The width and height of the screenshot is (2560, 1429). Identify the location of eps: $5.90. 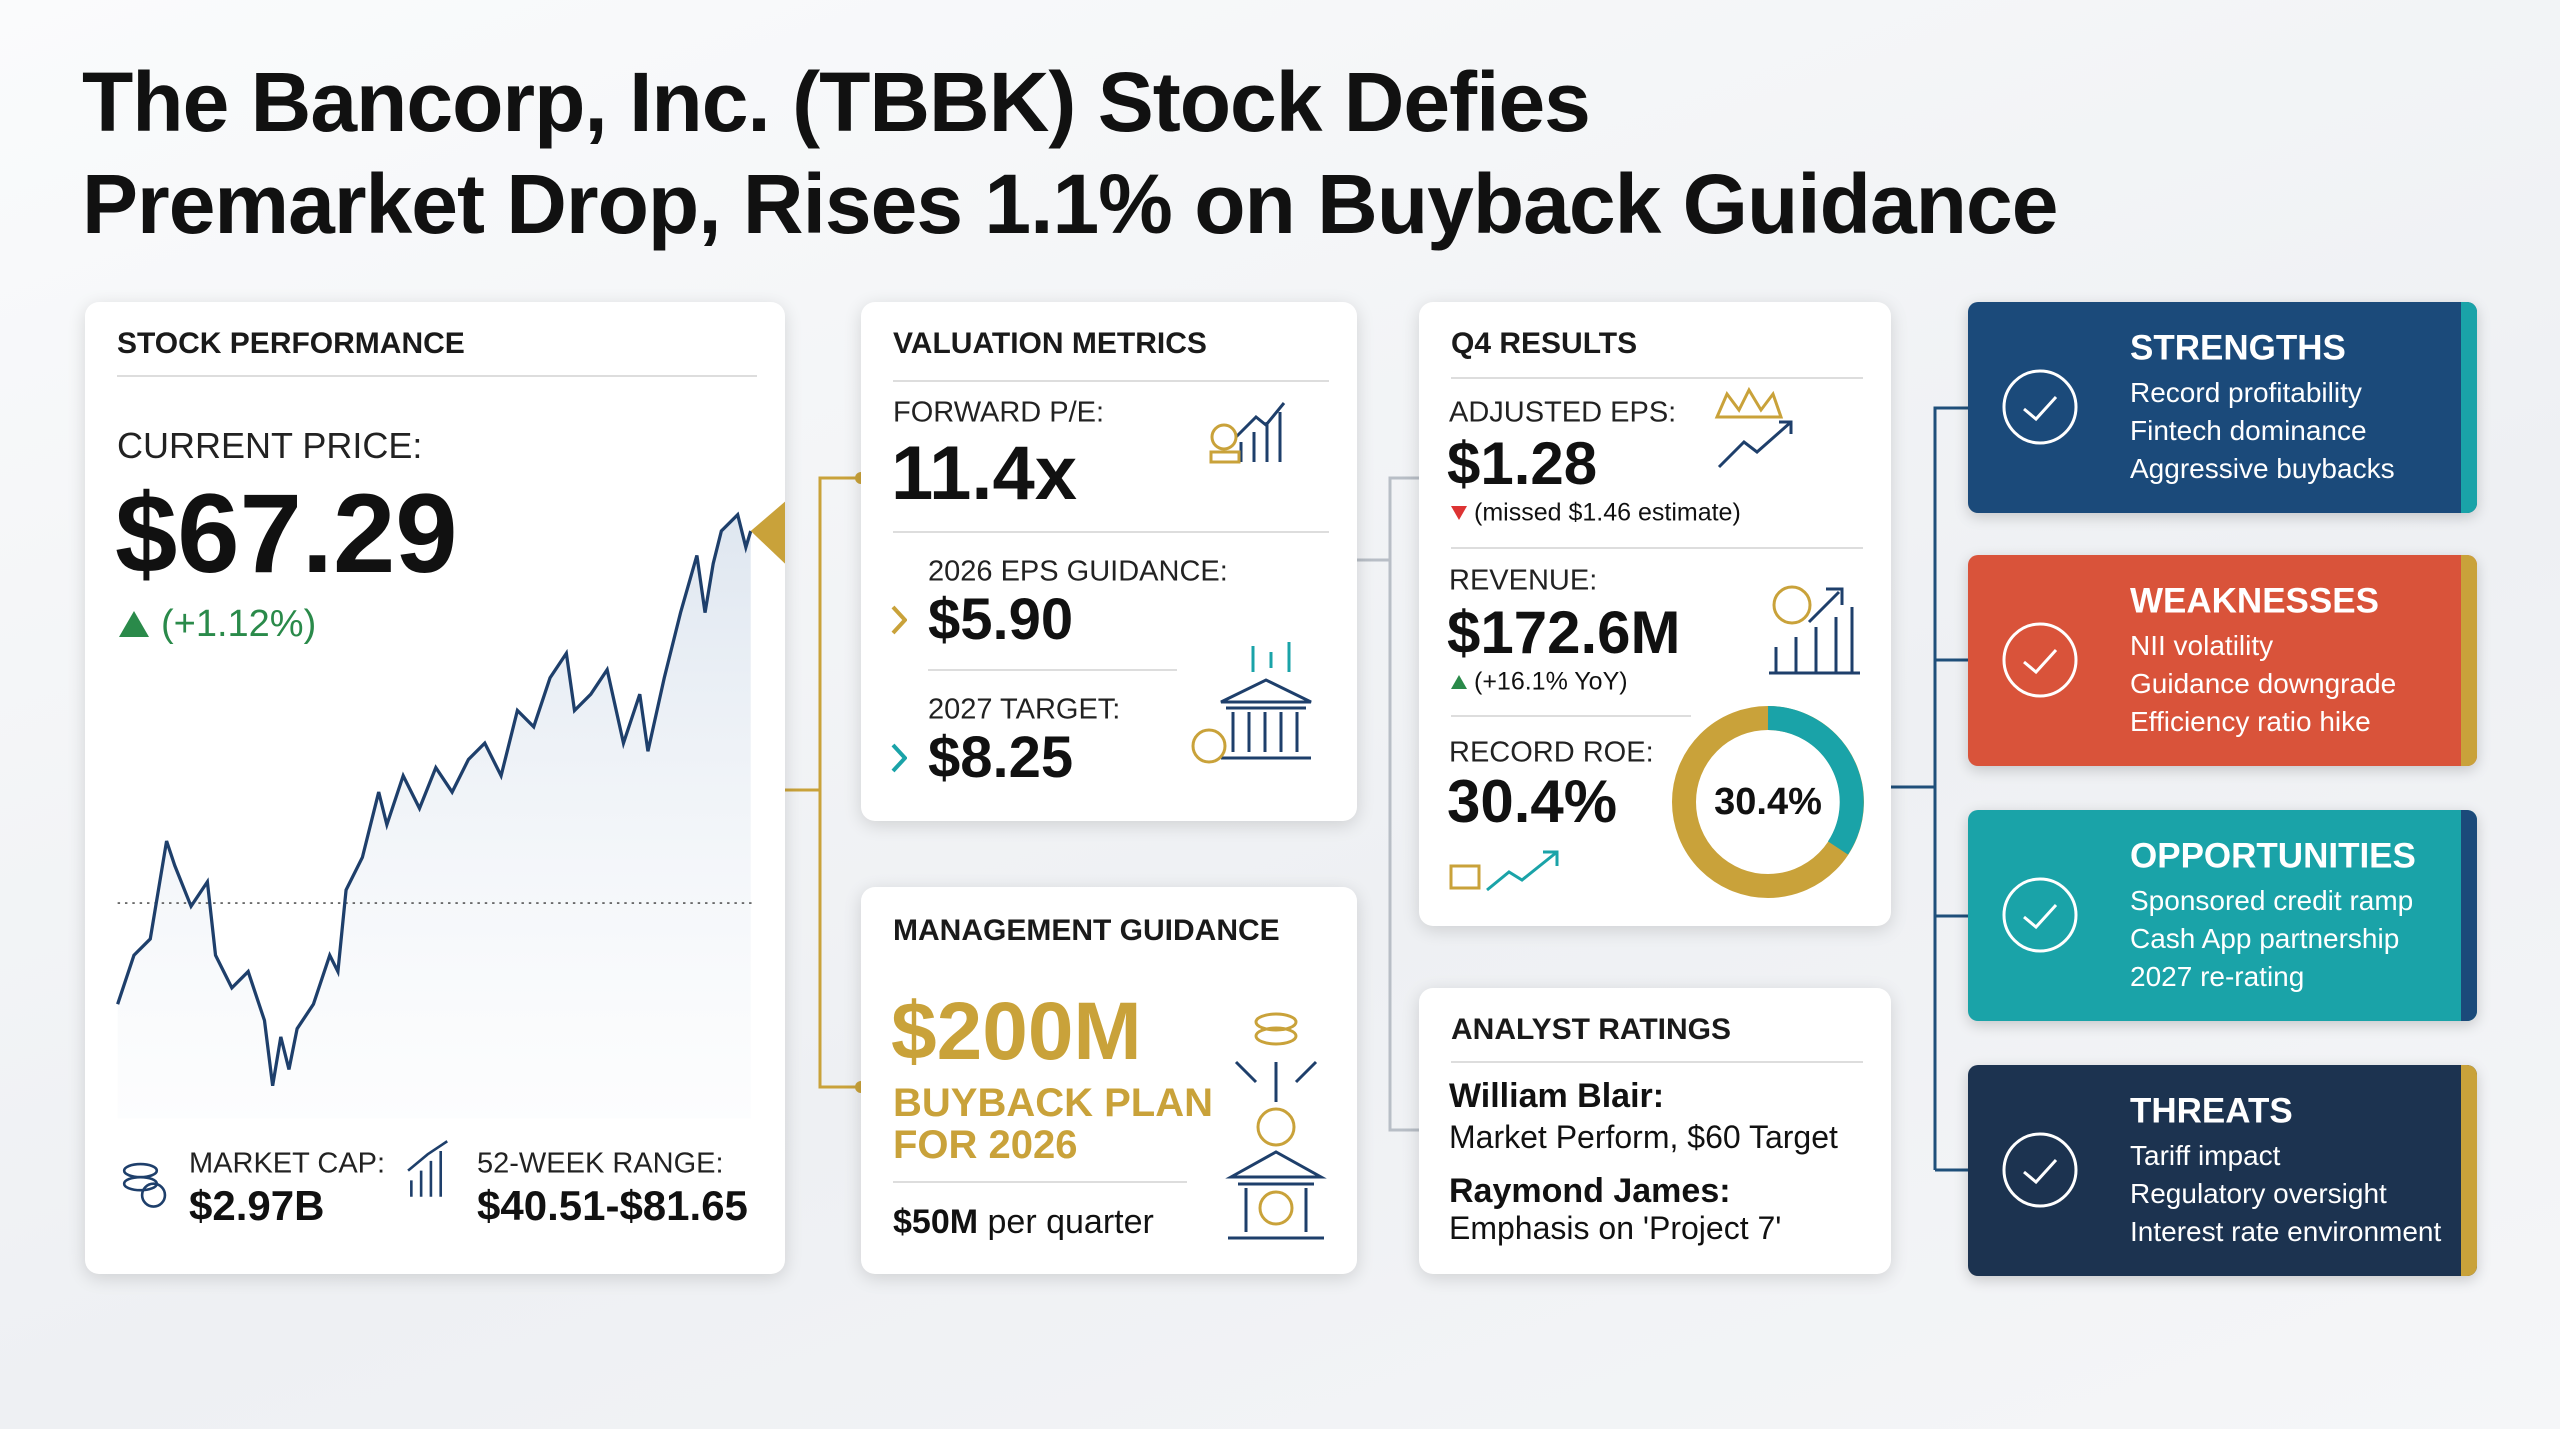
(1001, 619).